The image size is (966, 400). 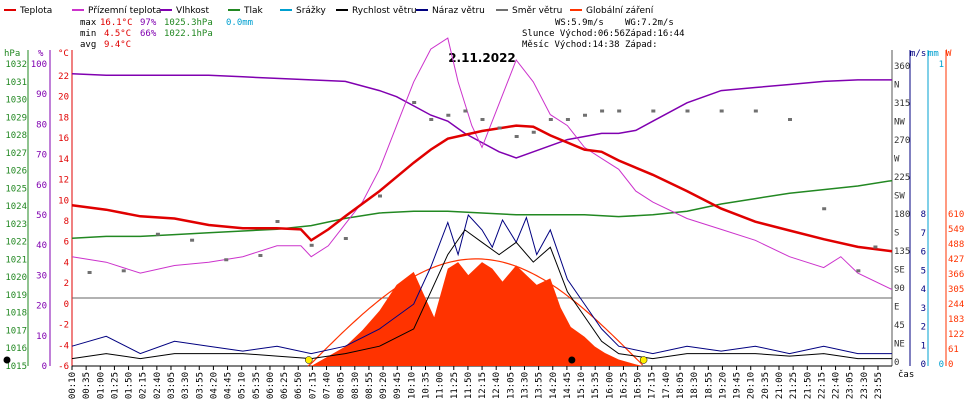 What do you see at coordinates (475, 312) in the screenshot?
I see `theoretical-radiation-curve` at bounding box center [475, 312].